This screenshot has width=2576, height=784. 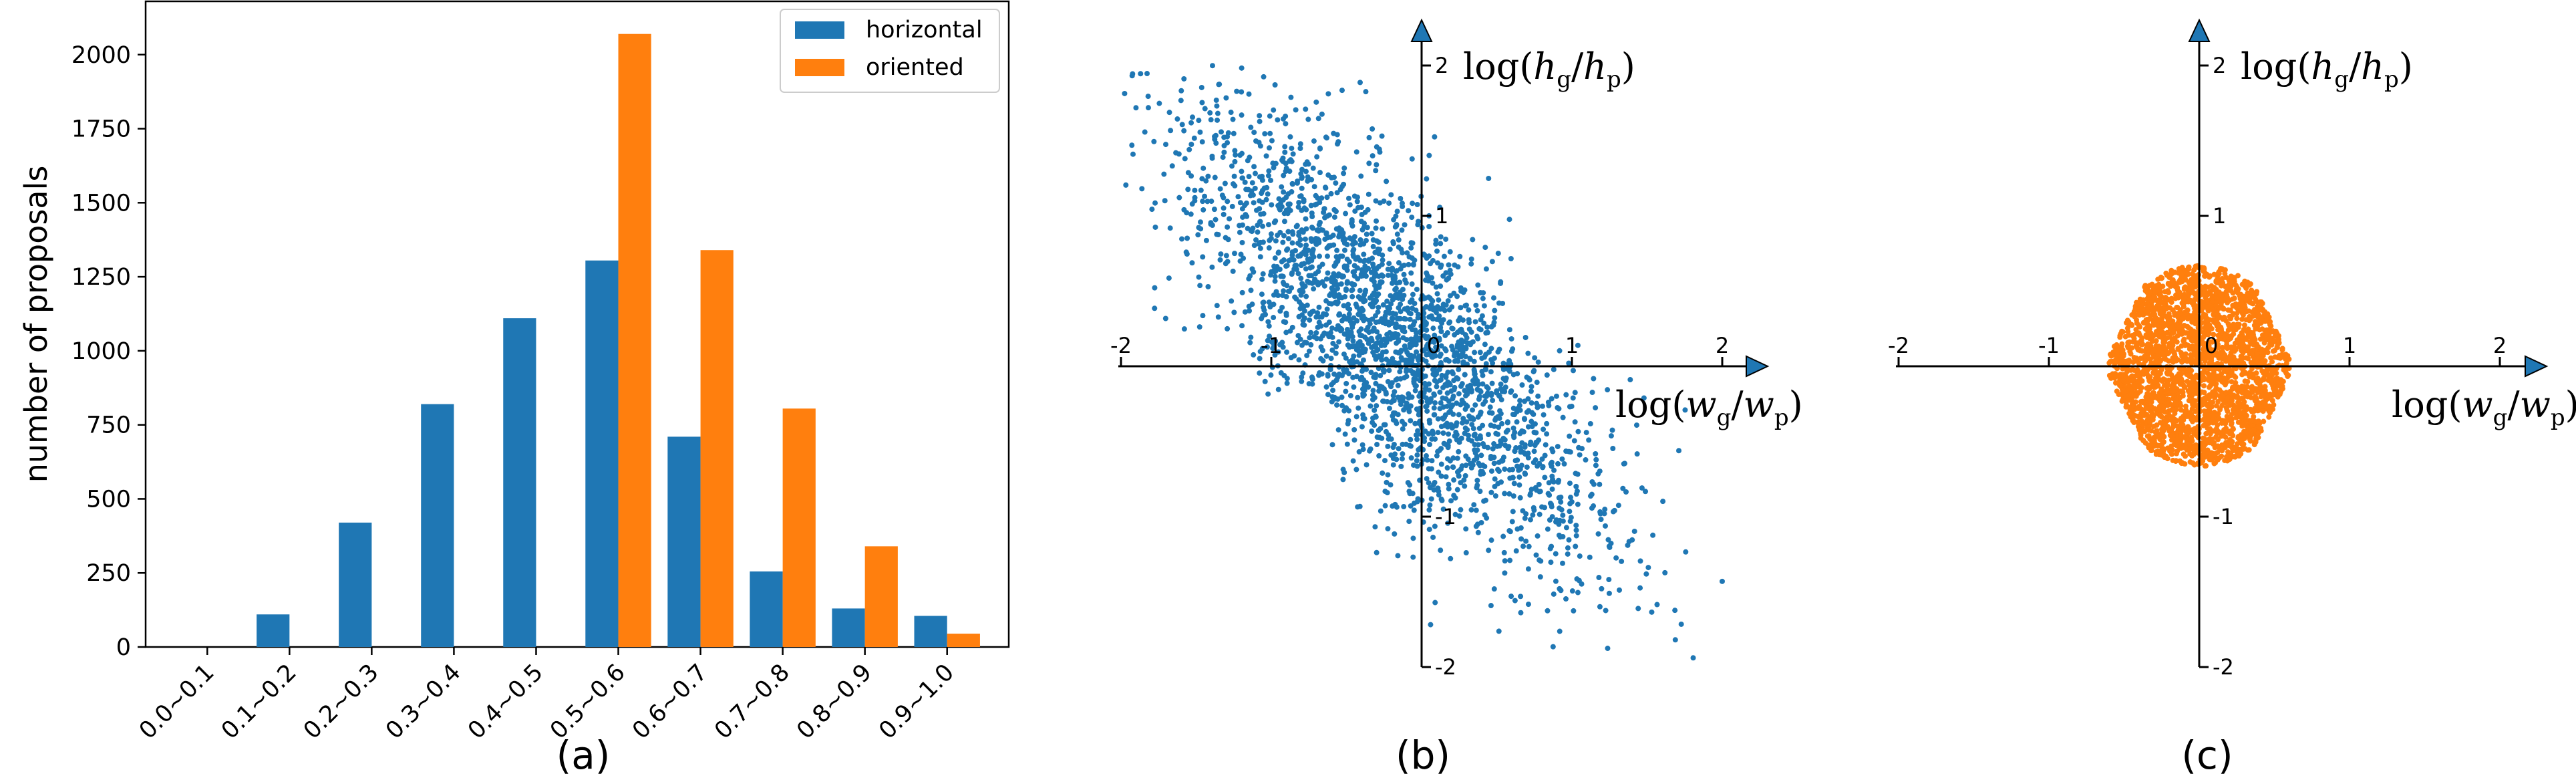 What do you see at coordinates (602, 454) in the screenshot?
I see `bar-horizontal-0.5~0.6` at bounding box center [602, 454].